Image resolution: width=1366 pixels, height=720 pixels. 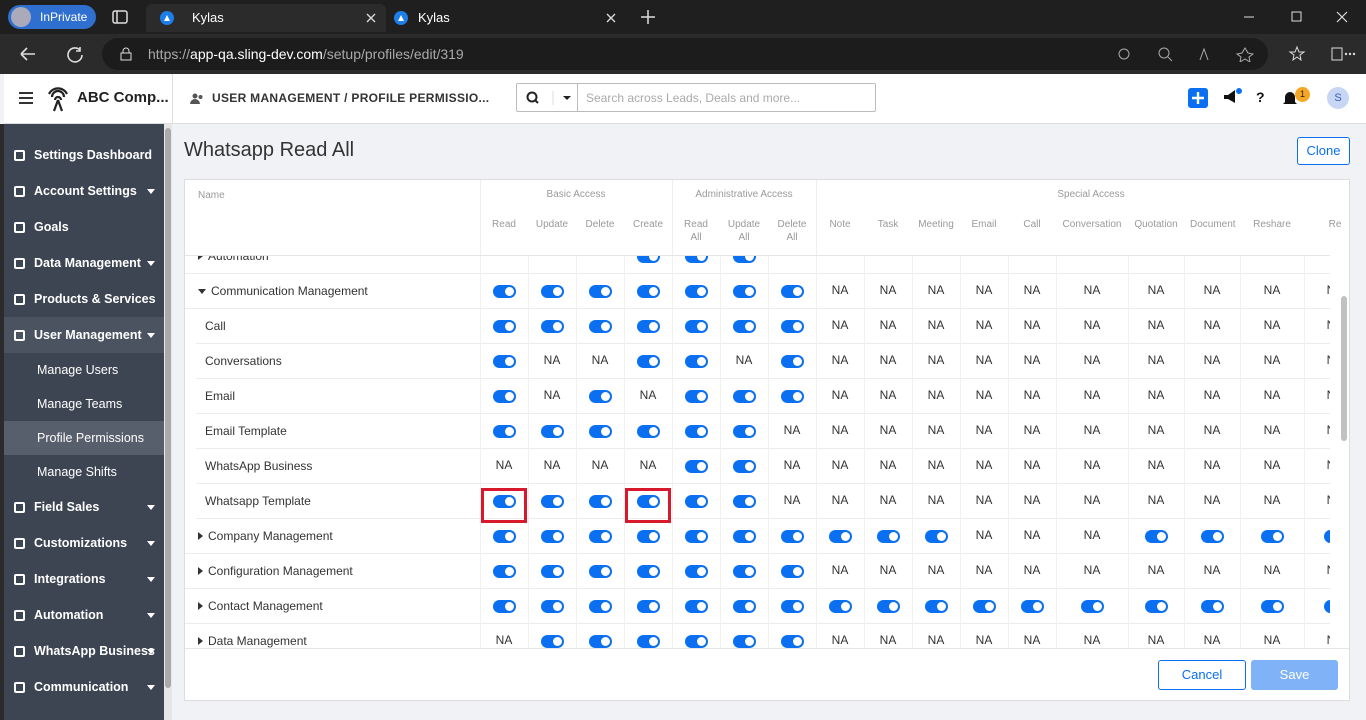 What do you see at coordinates (1338, 98) in the screenshot?
I see `avatar: S` at bounding box center [1338, 98].